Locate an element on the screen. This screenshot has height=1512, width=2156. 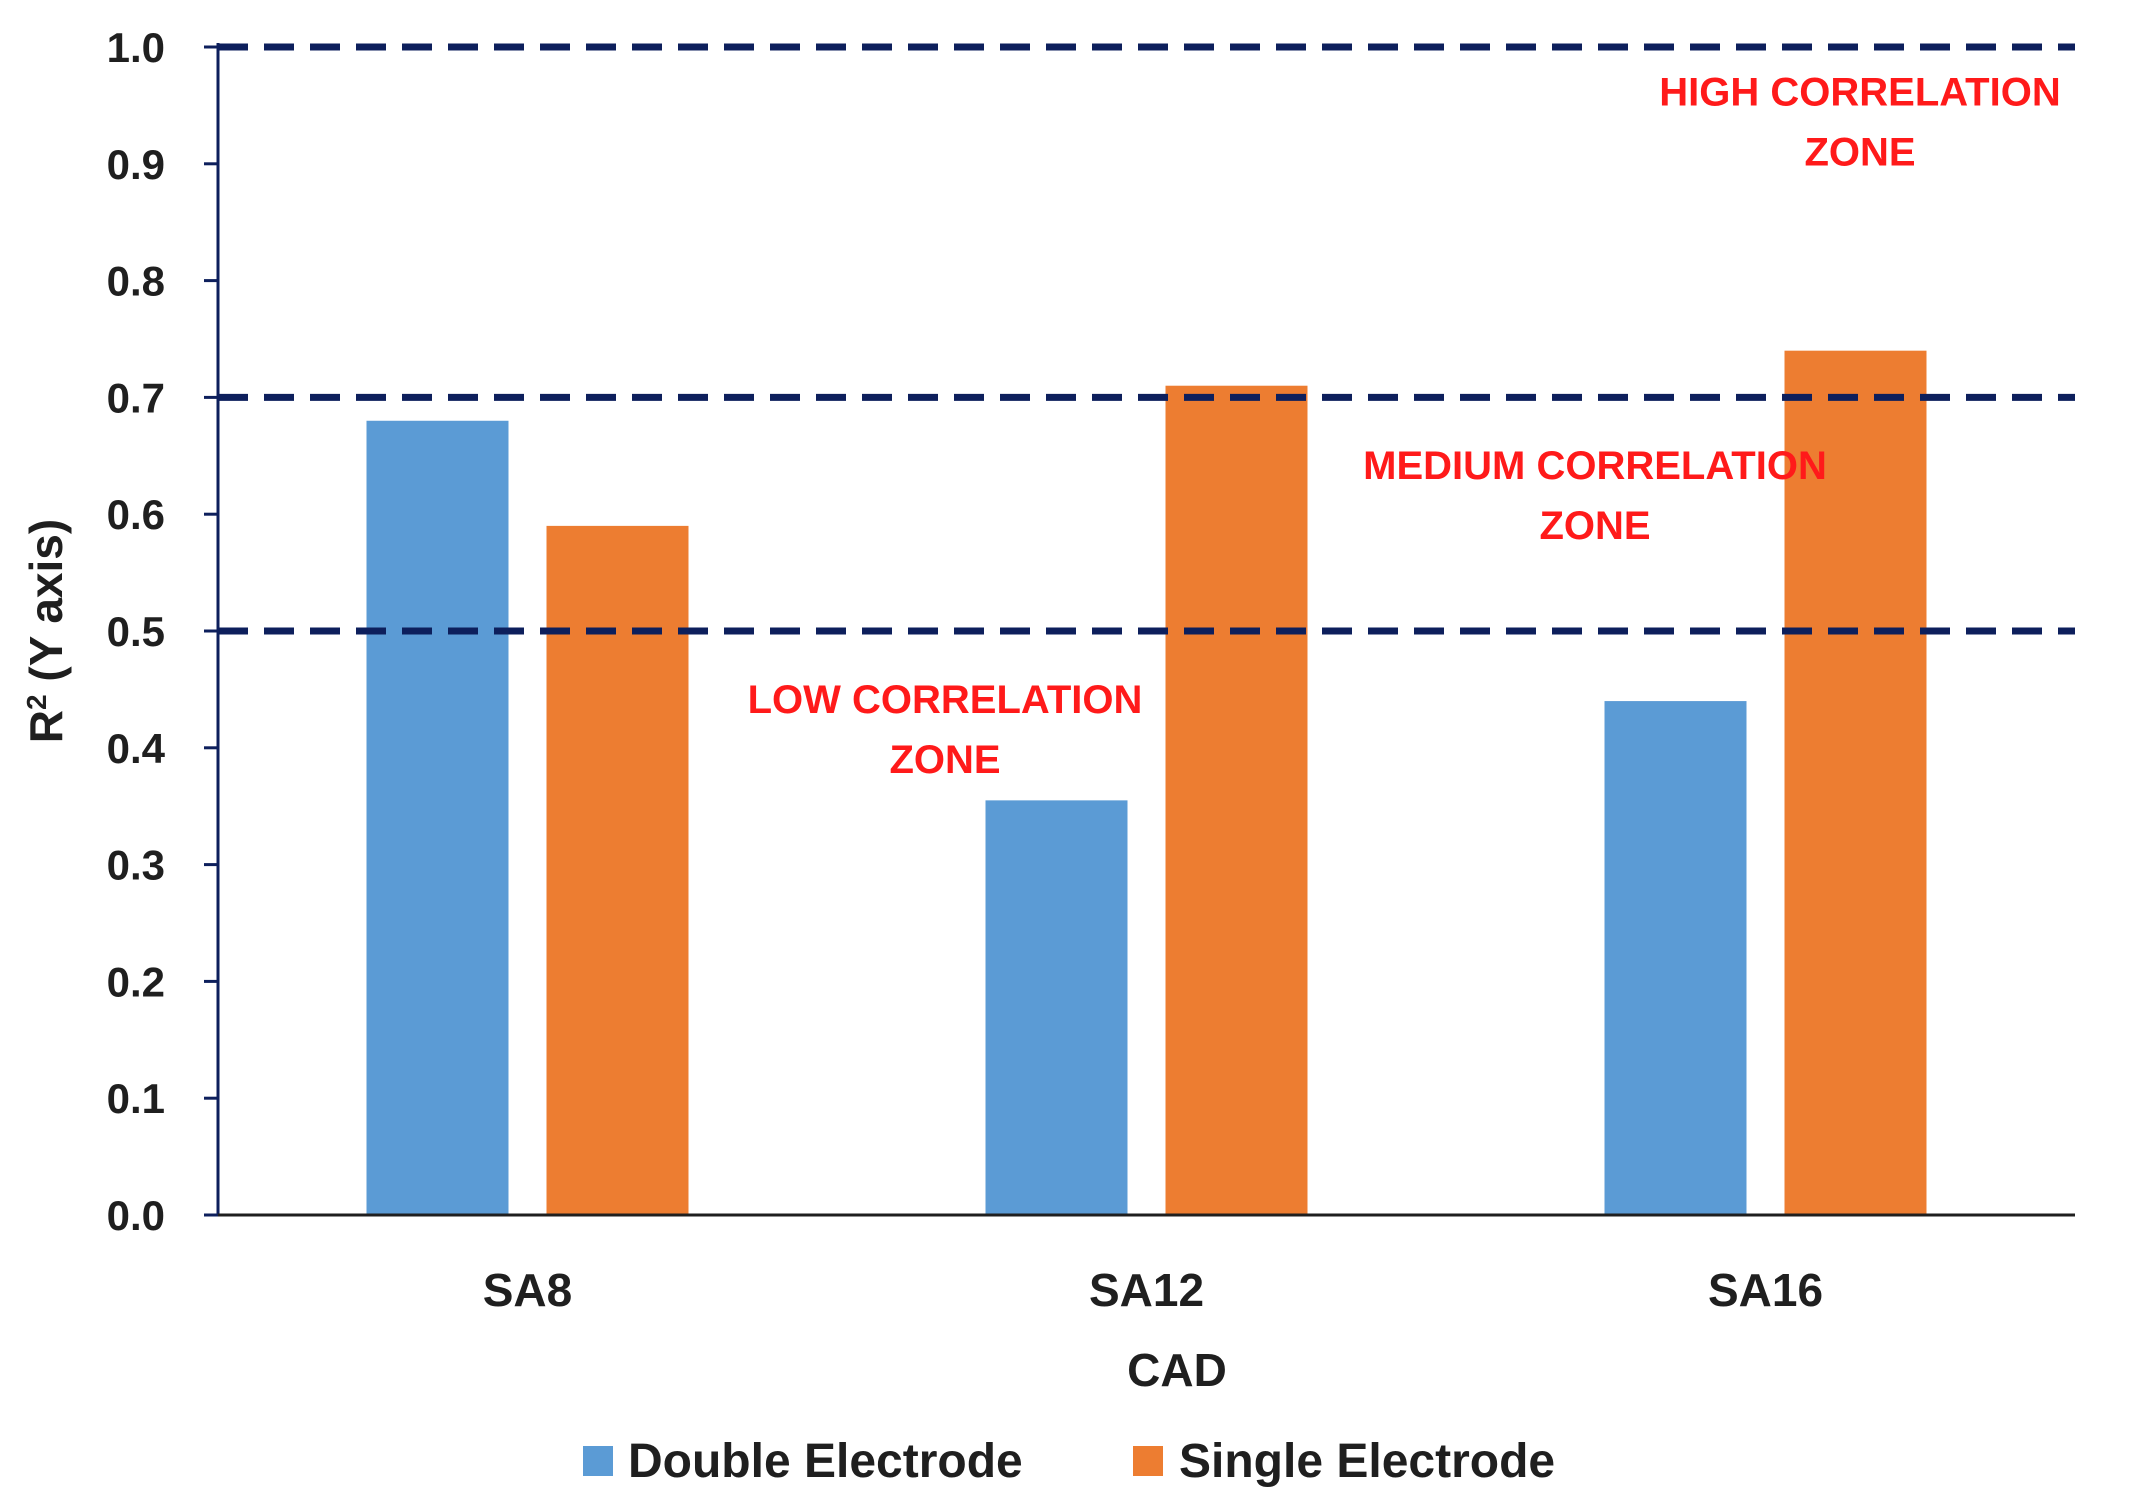
bar-double-electrode-sa12 is located at coordinates (1056, 1007).